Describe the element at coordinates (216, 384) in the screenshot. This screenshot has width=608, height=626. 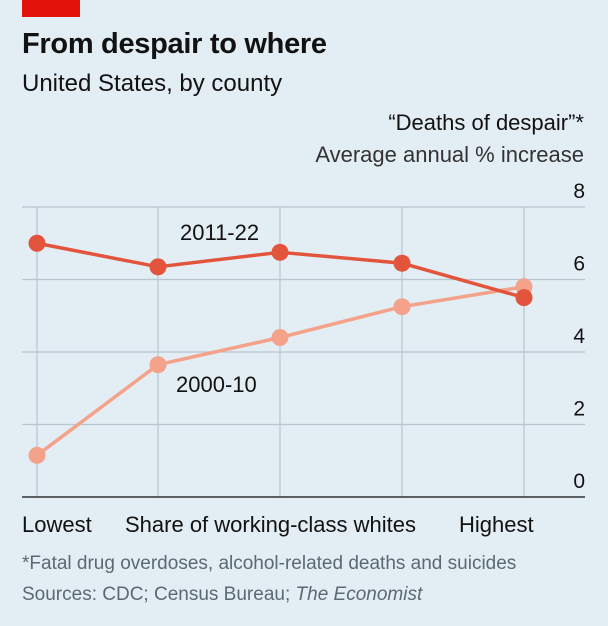
I see `series-label-2000-10: 2000-10` at that location.